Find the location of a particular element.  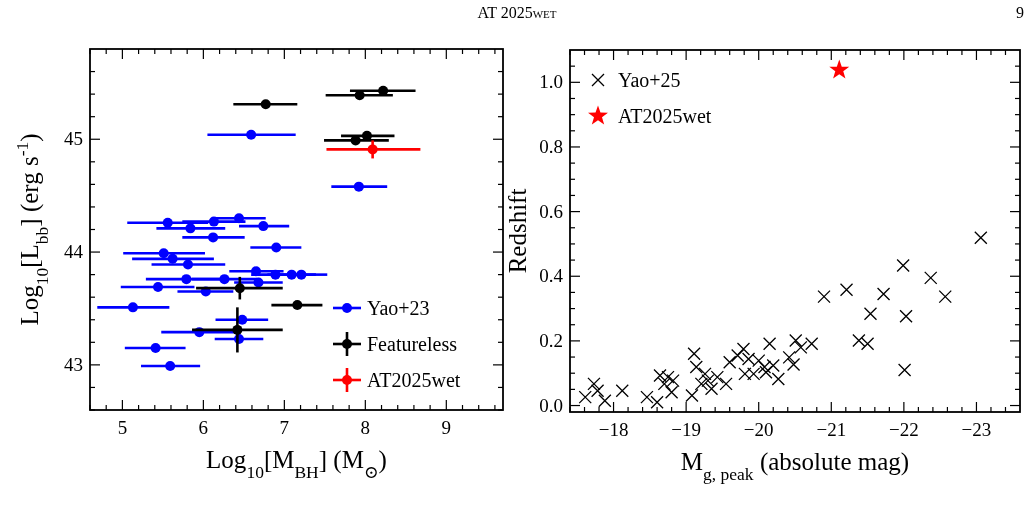

legend-label: Yao+25 is located at coordinates (649, 80).